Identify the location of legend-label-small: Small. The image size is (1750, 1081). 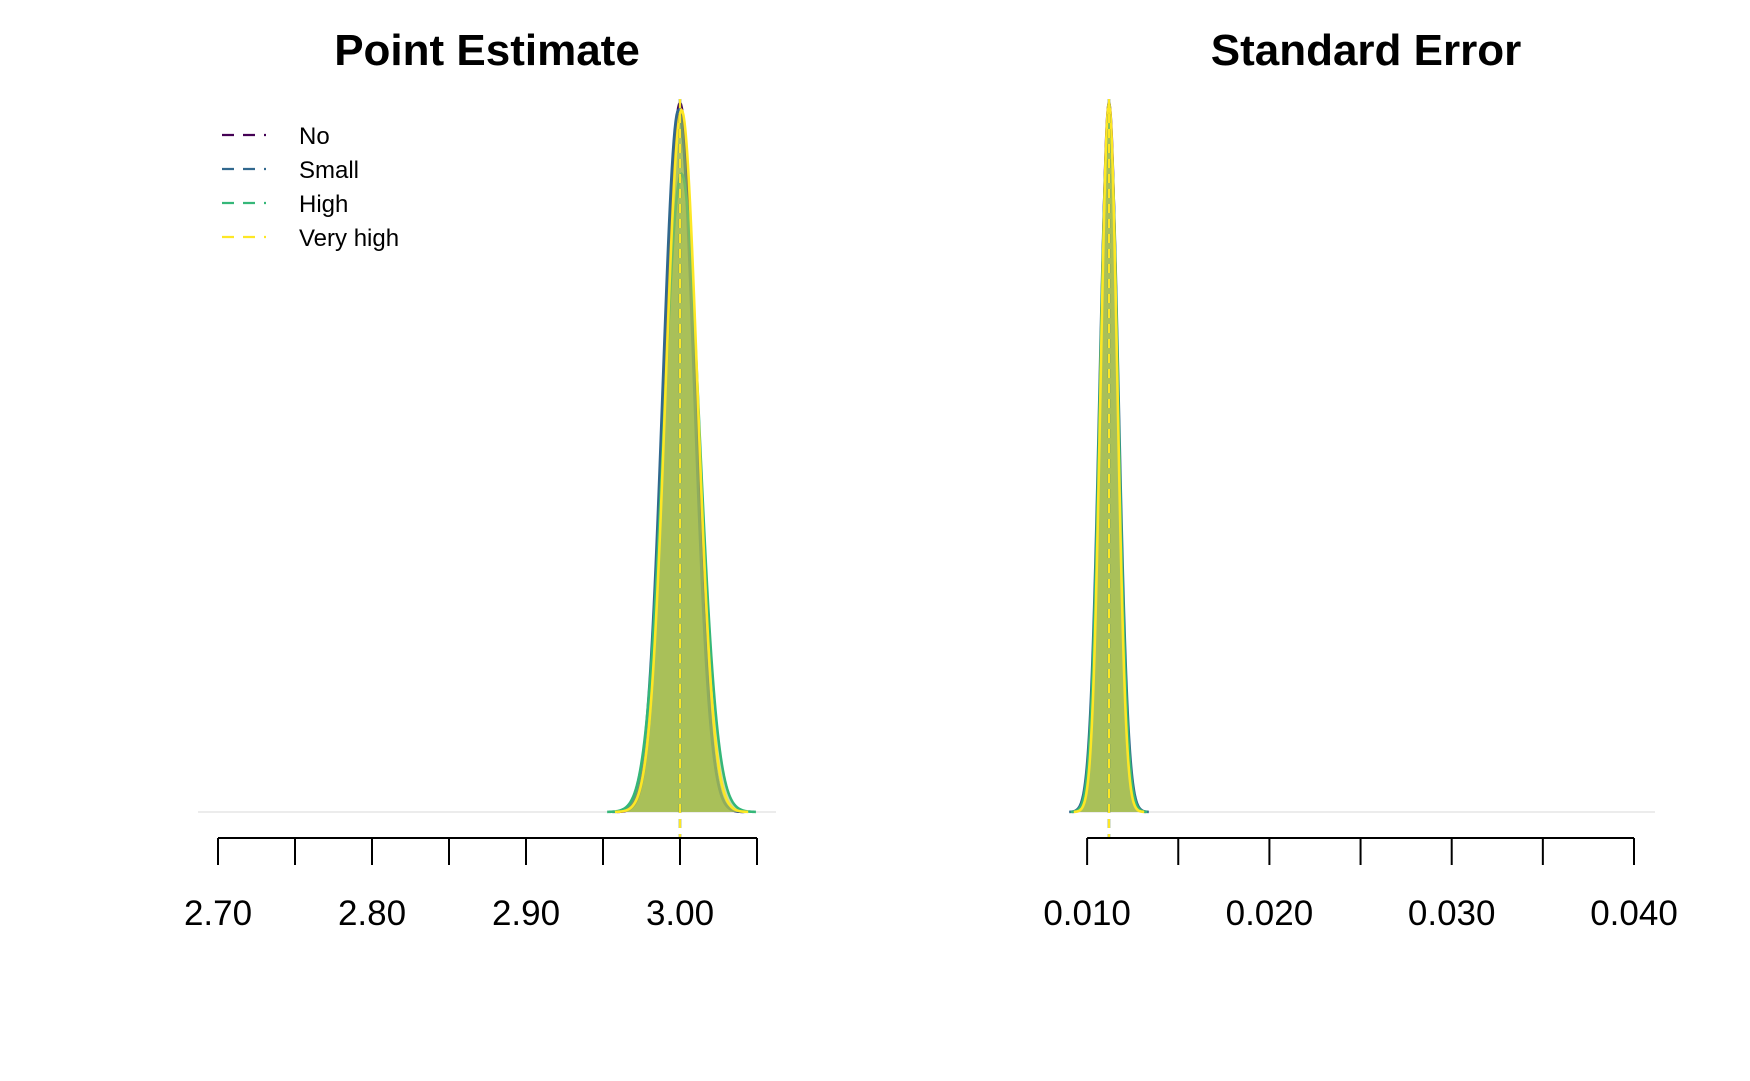
(329, 170).